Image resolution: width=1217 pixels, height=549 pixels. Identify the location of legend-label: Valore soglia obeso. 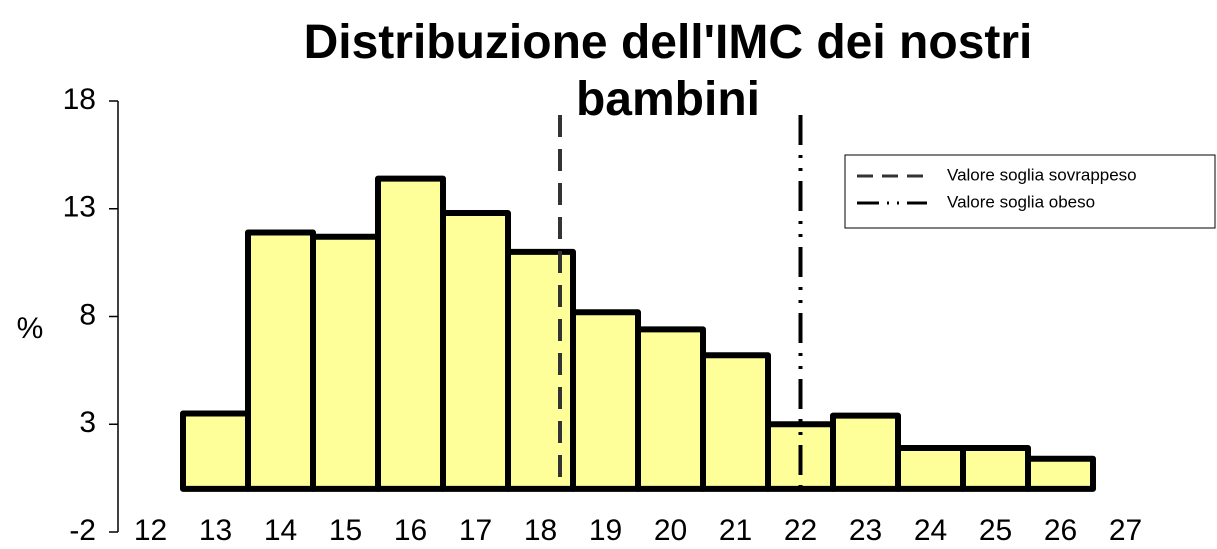
(1021, 201).